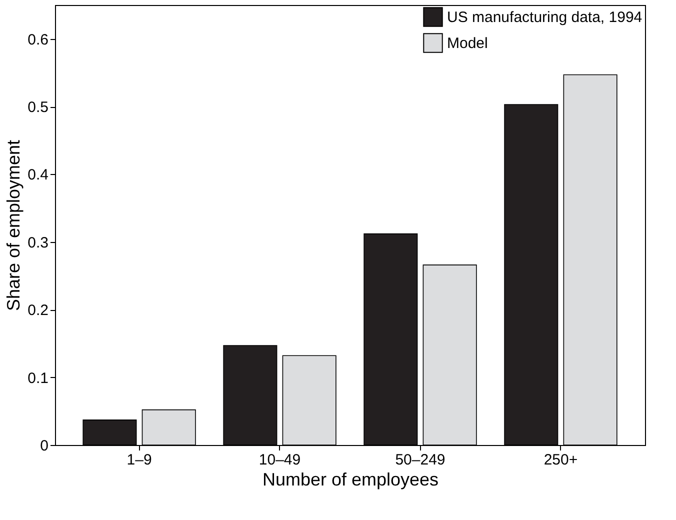 The image size is (676, 520). I want to click on x-tick-label: 50–249, so click(420, 460).